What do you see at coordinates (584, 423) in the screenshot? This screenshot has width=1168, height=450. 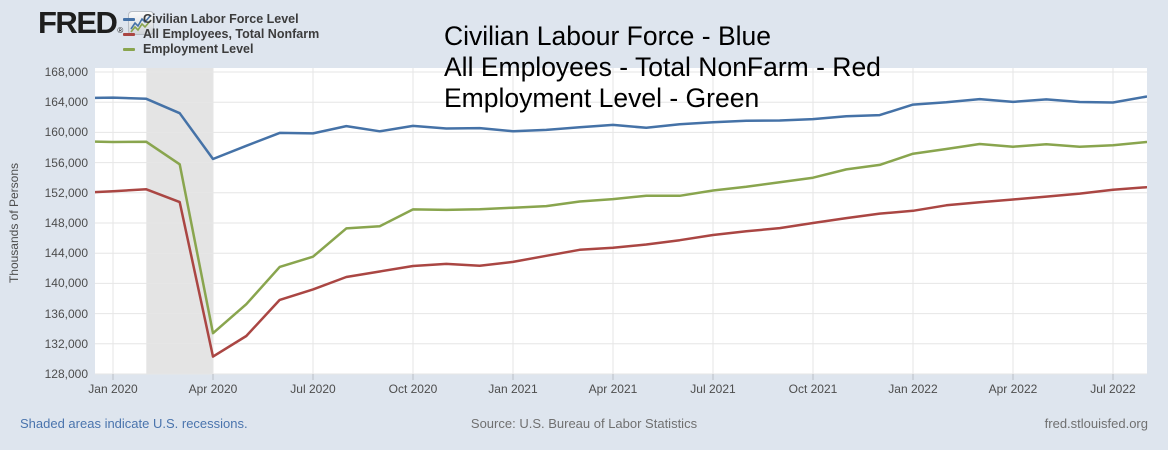 I see `source-text: Source: U.S. Bureau of Labor Statistics` at bounding box center [584, 423].